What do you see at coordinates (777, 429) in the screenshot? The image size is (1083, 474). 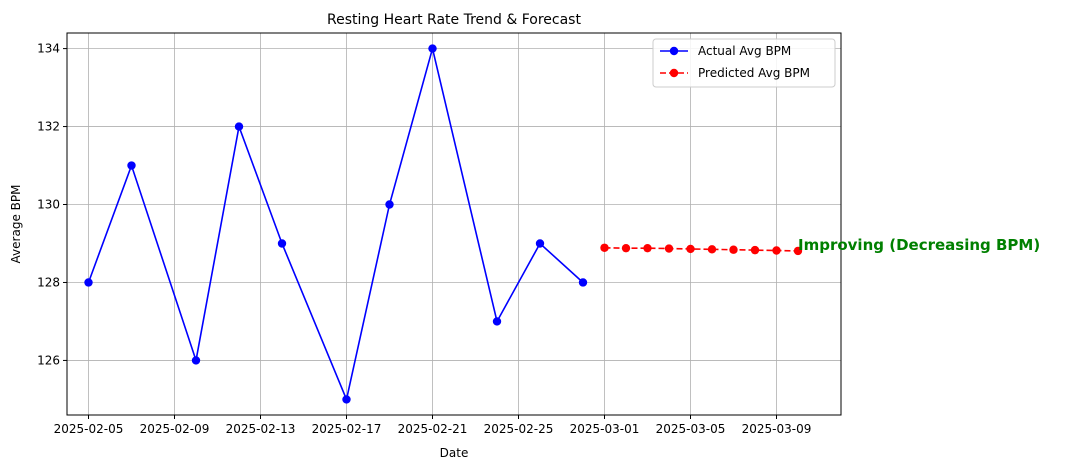 I see `x-tick-label: 2025-03-09` at bounding box center [777, 429].